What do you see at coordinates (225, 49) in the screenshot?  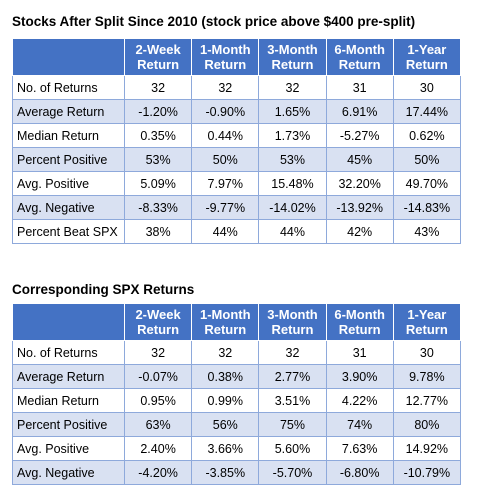 I see `column-header-line: 1-Month` at bounding box center [225, 49].